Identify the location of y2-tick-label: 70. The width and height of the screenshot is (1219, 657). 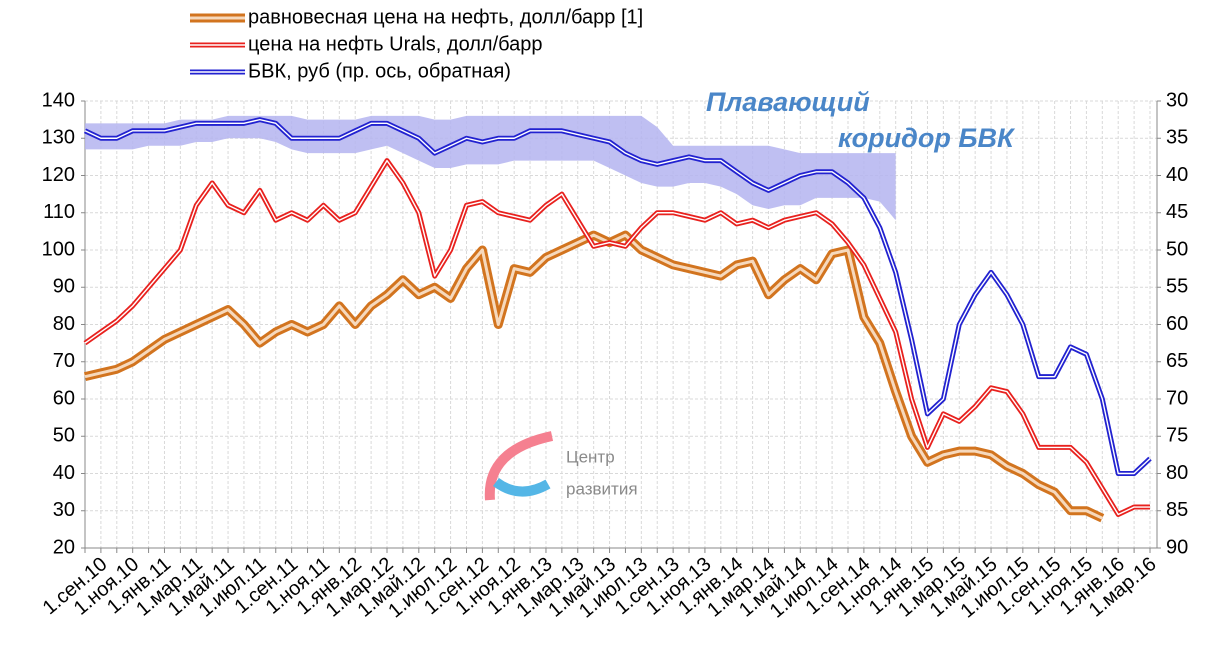
(1177, 398).